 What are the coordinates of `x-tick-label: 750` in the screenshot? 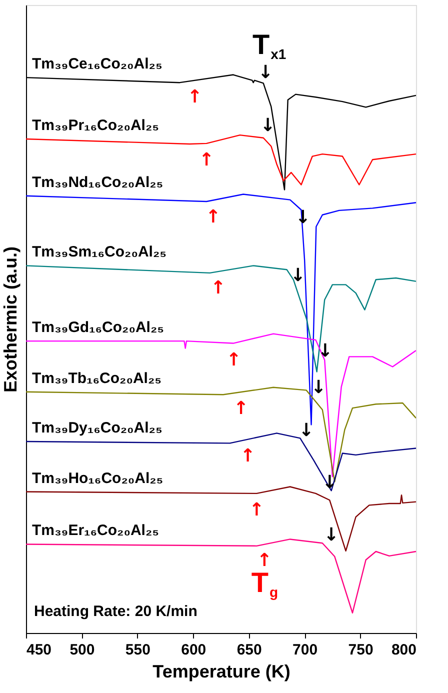 It's located at (361, 650).